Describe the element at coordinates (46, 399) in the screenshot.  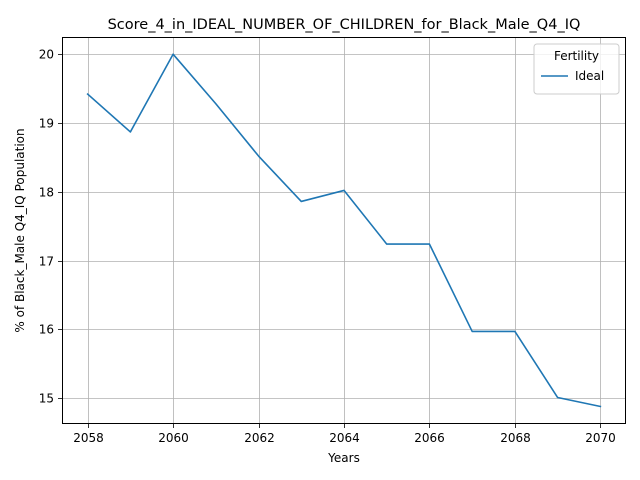
I see `y-tick-label: 15` at that location.